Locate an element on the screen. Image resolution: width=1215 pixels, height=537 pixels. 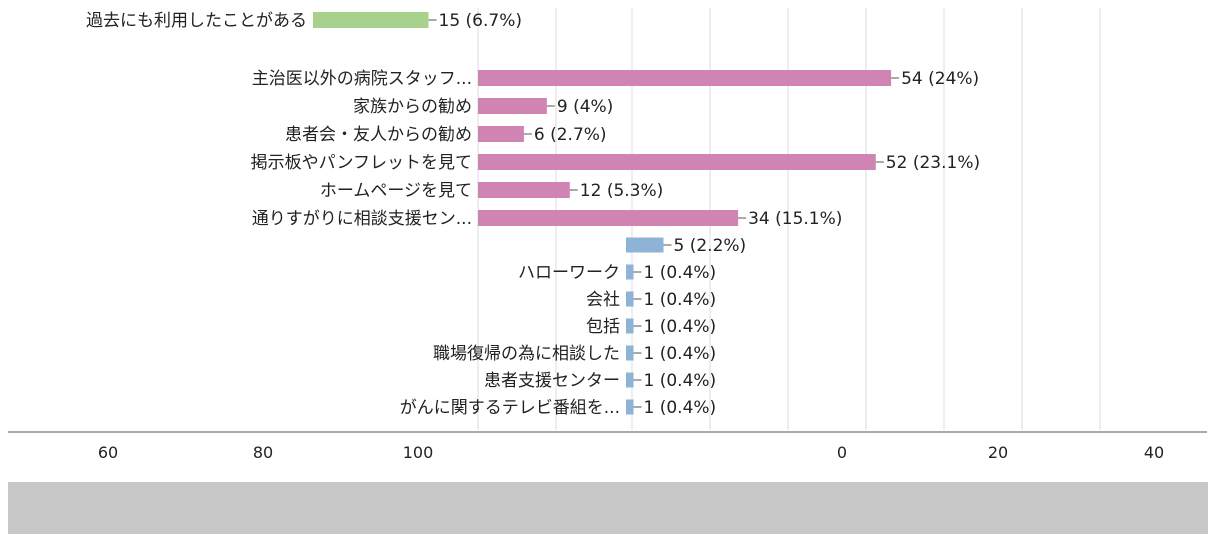
category-label: ホームページを見て is located at coordinates (396, 191).